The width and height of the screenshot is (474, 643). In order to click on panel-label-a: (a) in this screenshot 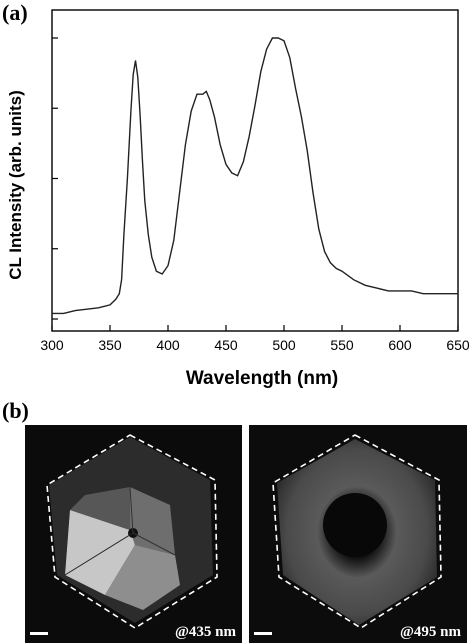, I will do `click(15, 12)`.